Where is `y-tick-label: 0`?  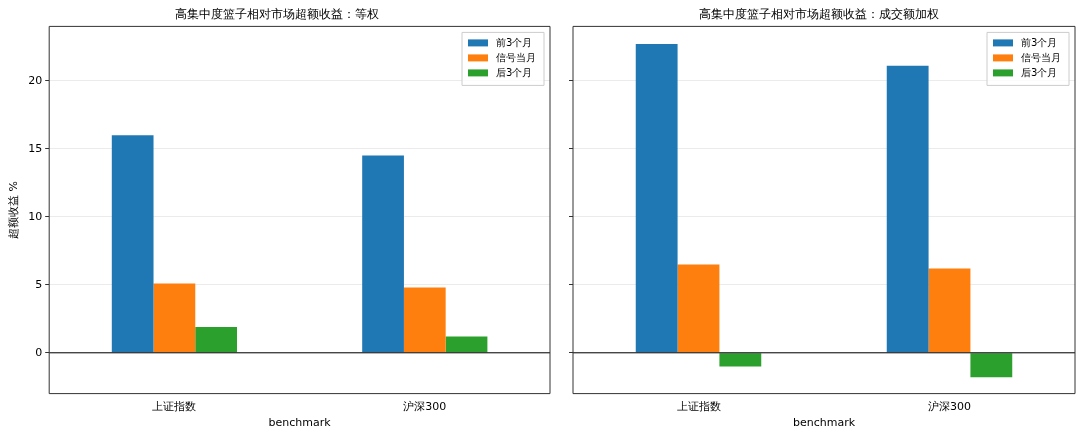
y-tick-label: 0 is located at coordinates (39, 352).